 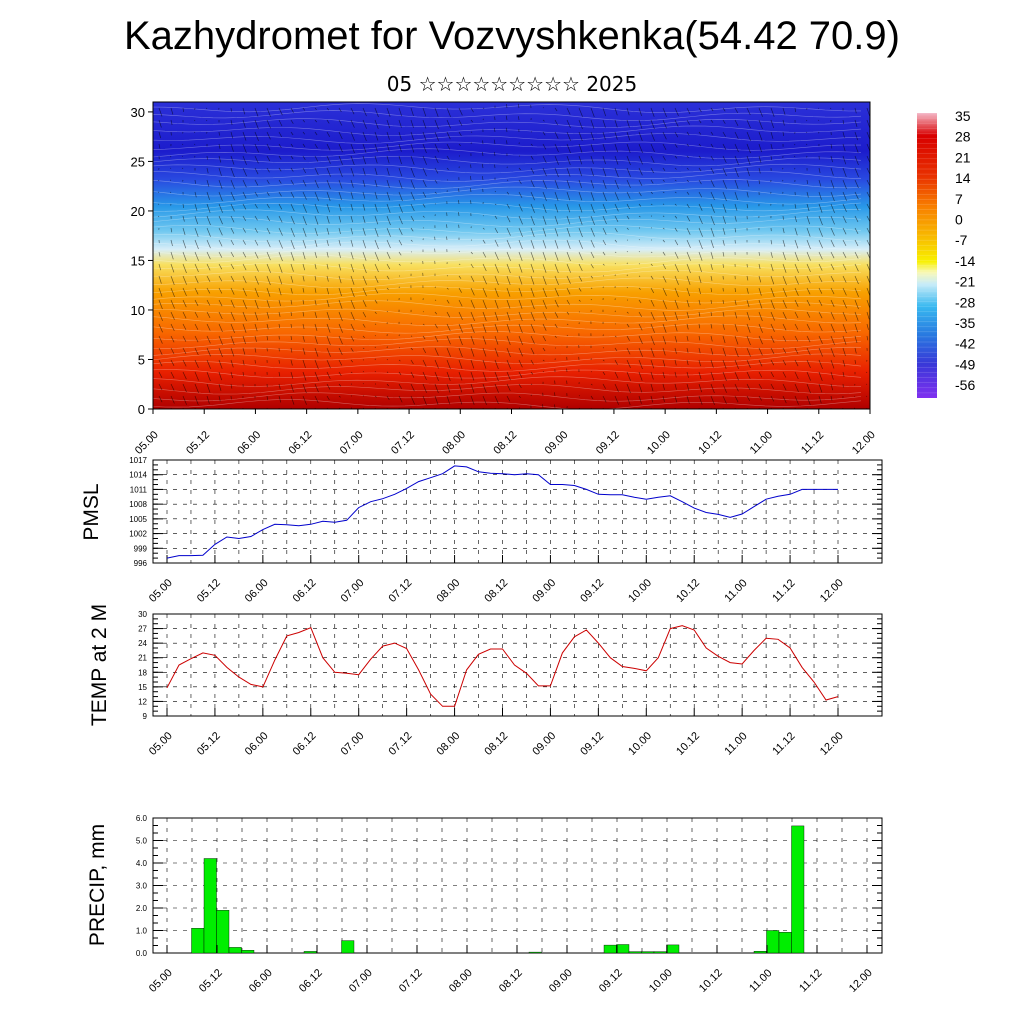 What do you see at coordinates (611, 981) in the screenshot?
I see `precip-x-tick-label: 09.12` at bounding box center [611, 981].